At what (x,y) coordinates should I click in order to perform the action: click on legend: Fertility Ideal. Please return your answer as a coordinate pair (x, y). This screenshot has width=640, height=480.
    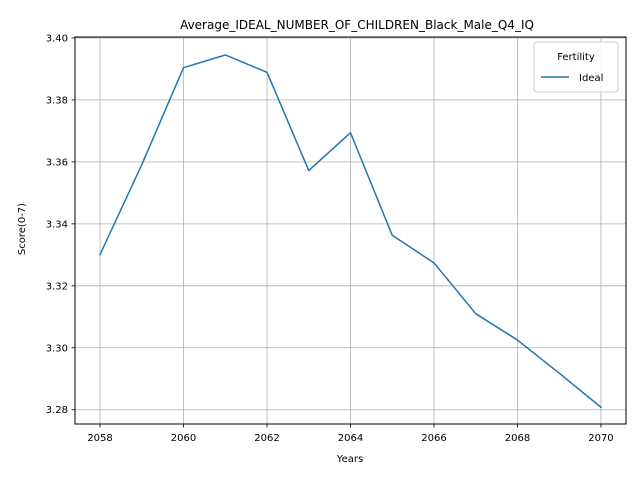
    Looking at the image, I should click on (576, 67).